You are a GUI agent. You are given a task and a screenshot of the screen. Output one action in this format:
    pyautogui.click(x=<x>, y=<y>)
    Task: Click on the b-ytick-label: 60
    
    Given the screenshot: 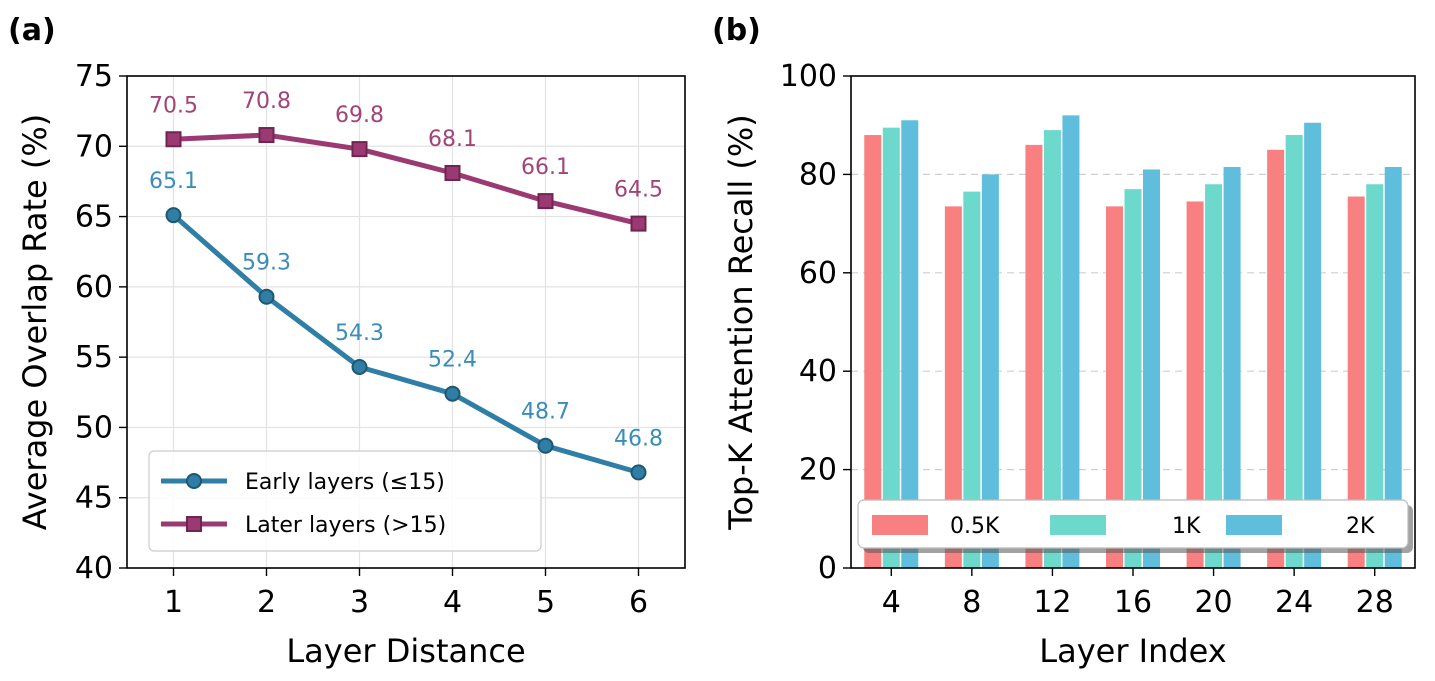 What is the action you would take?
    pyautogui.click(x=818, y=273)
    